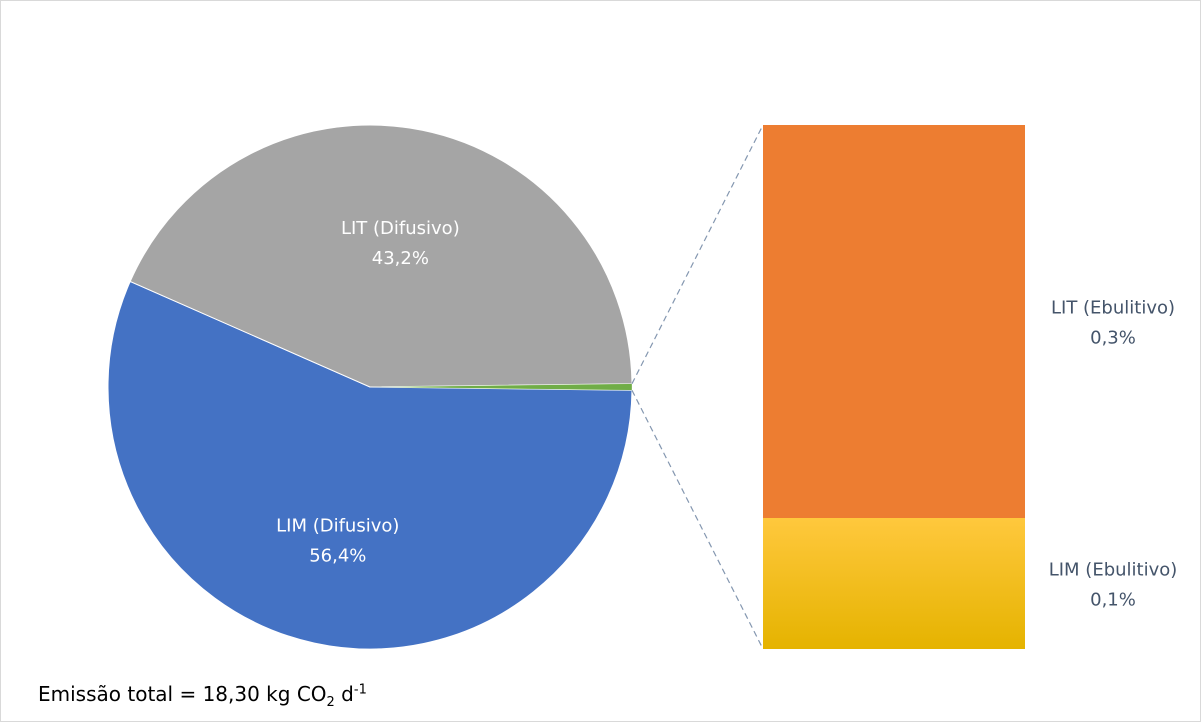 The height and width of the screenshot is (724, 1203). What do you see at coordinates (344, 694) in the screenshot?
I see `total-emission-unit: d` at bounding box center [344, 694].